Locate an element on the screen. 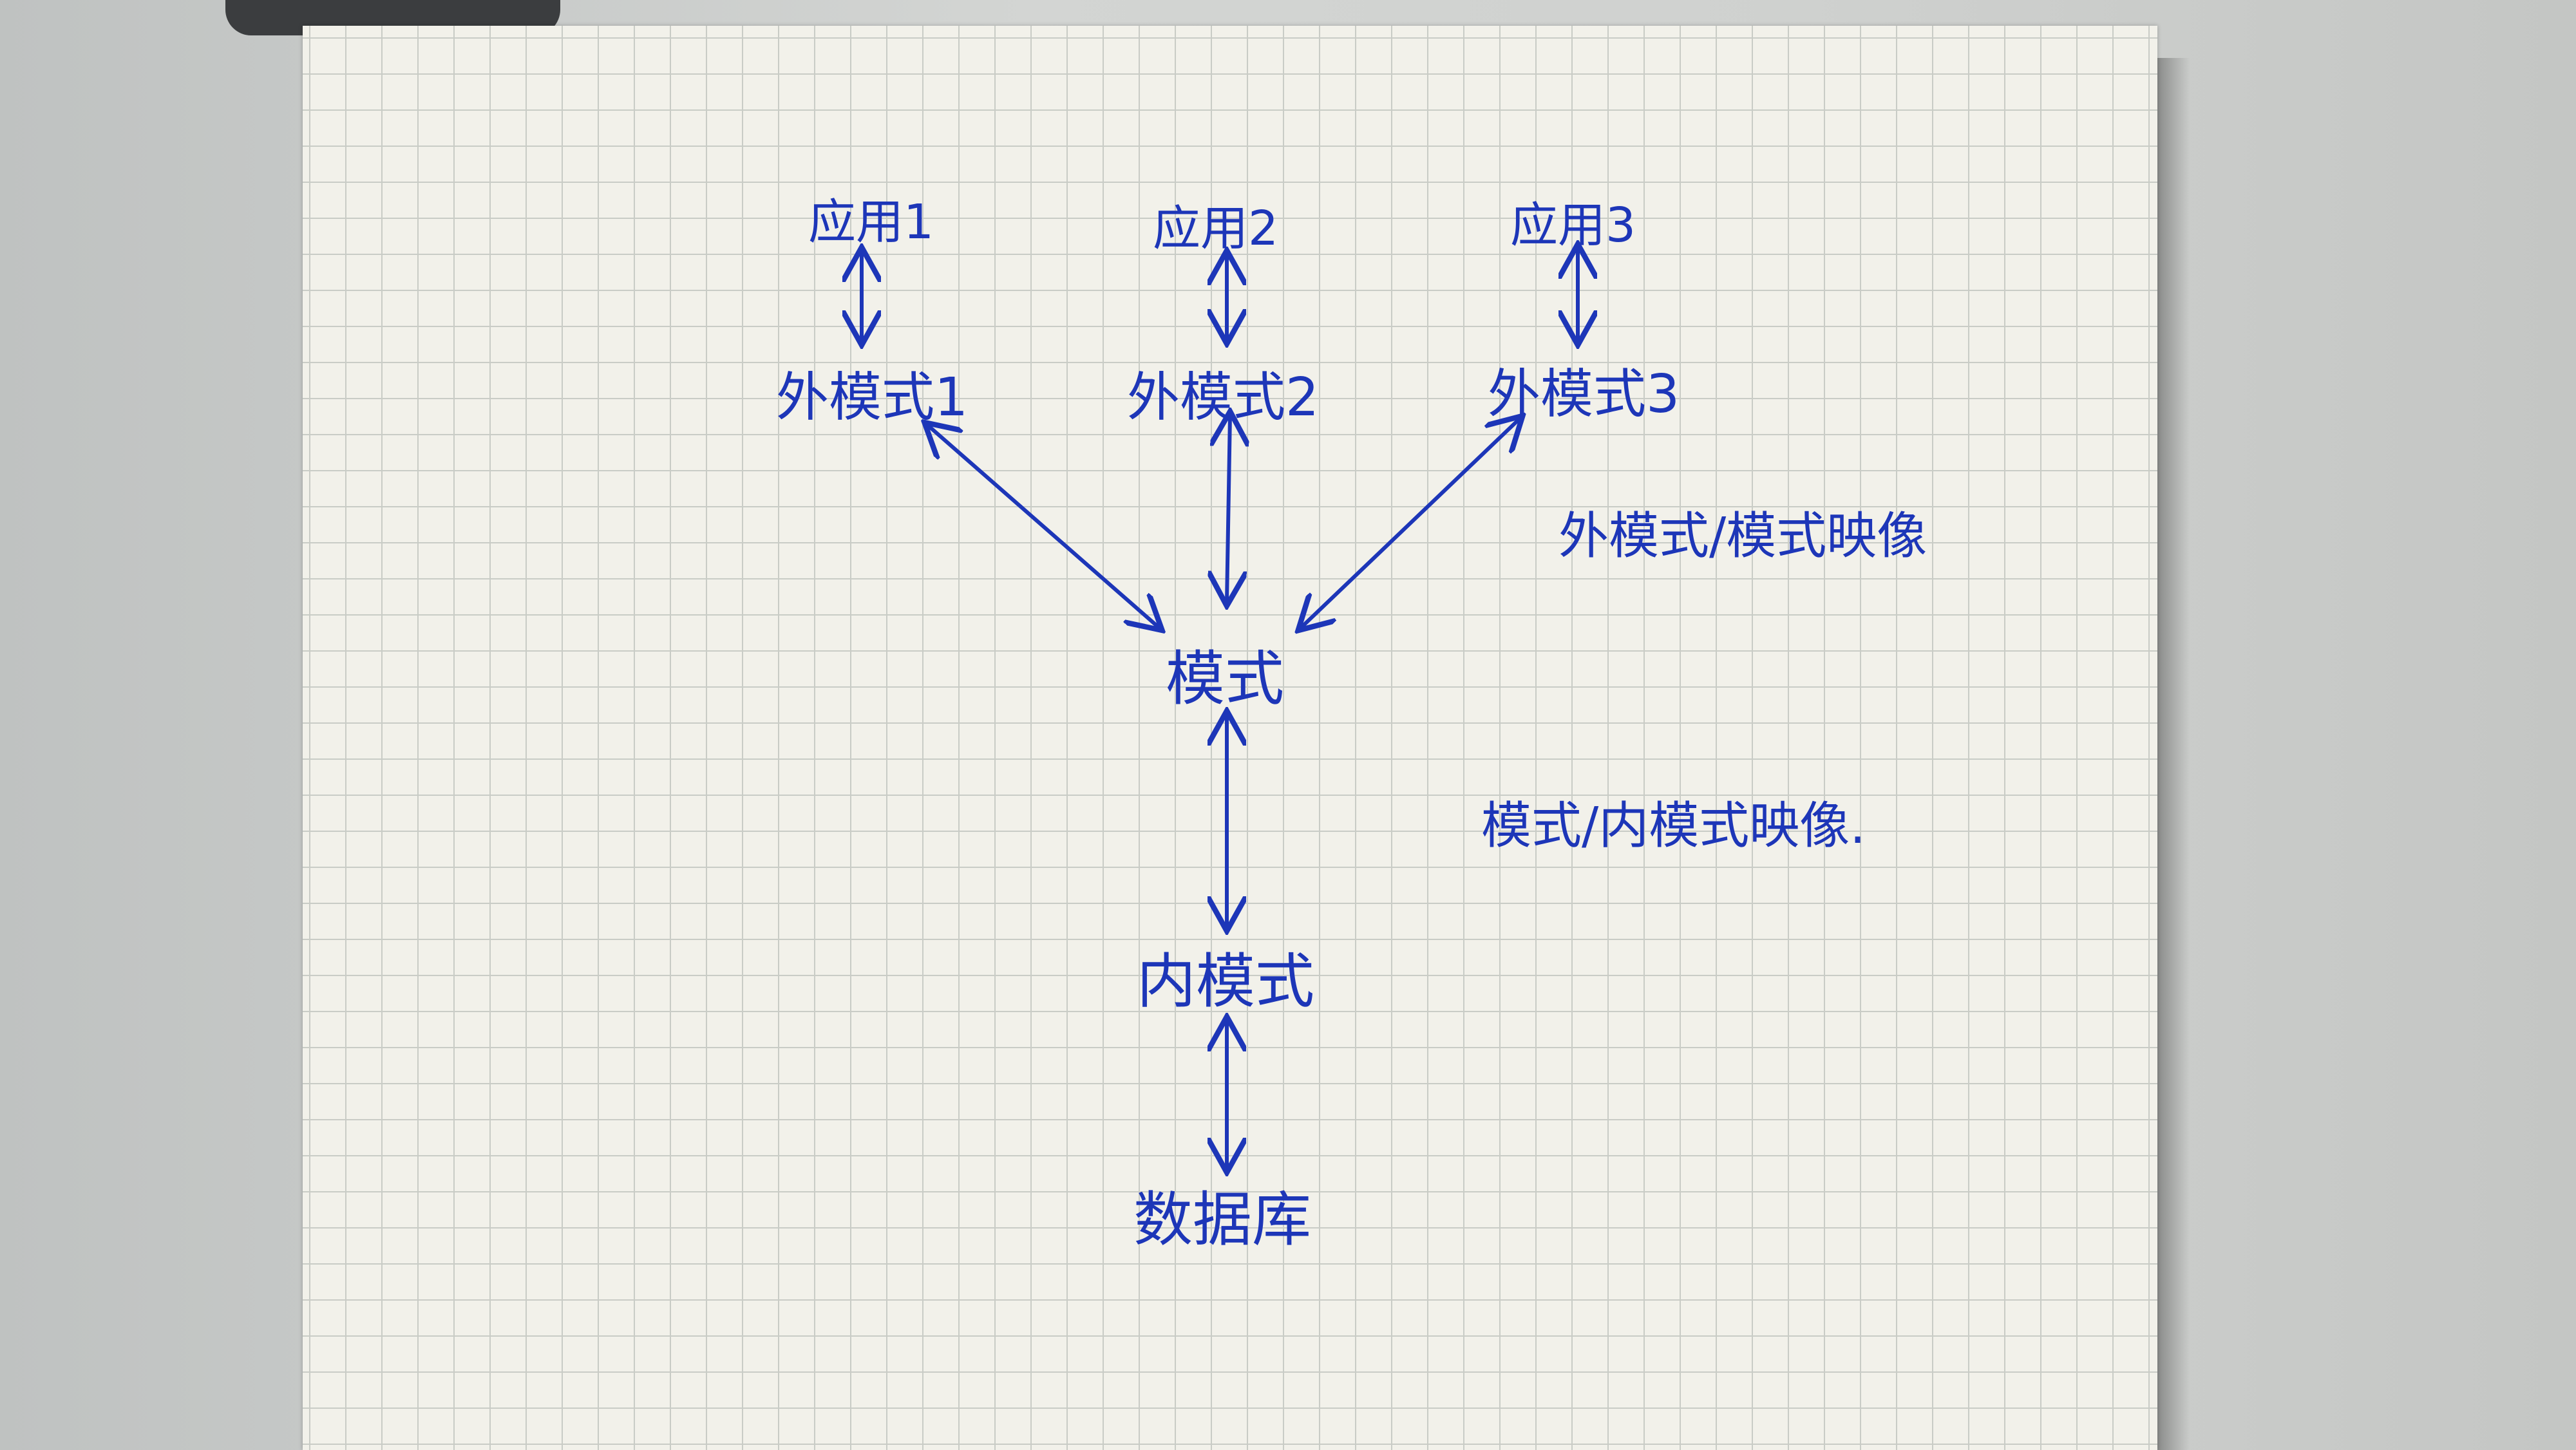 The image size is (2576, 1450). arrow-ext3-schema is located at coordinates (1411, 523).